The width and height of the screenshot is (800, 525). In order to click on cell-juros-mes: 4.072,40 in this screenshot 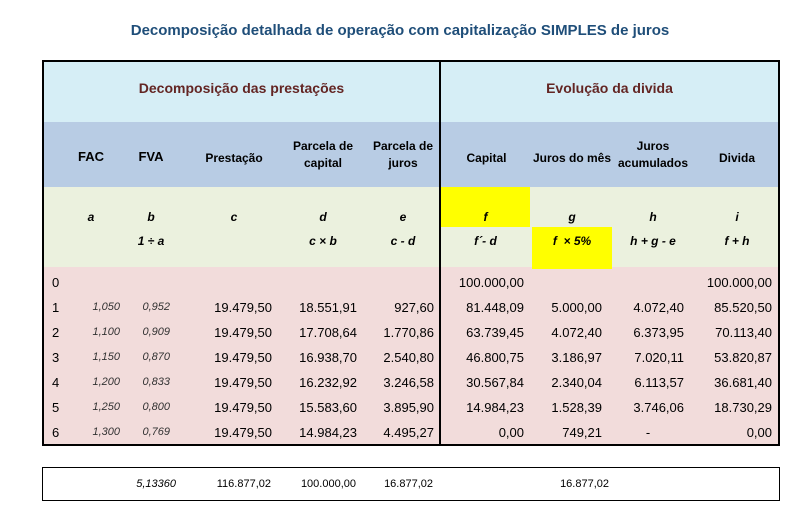, I will do `click(576, 332)`.